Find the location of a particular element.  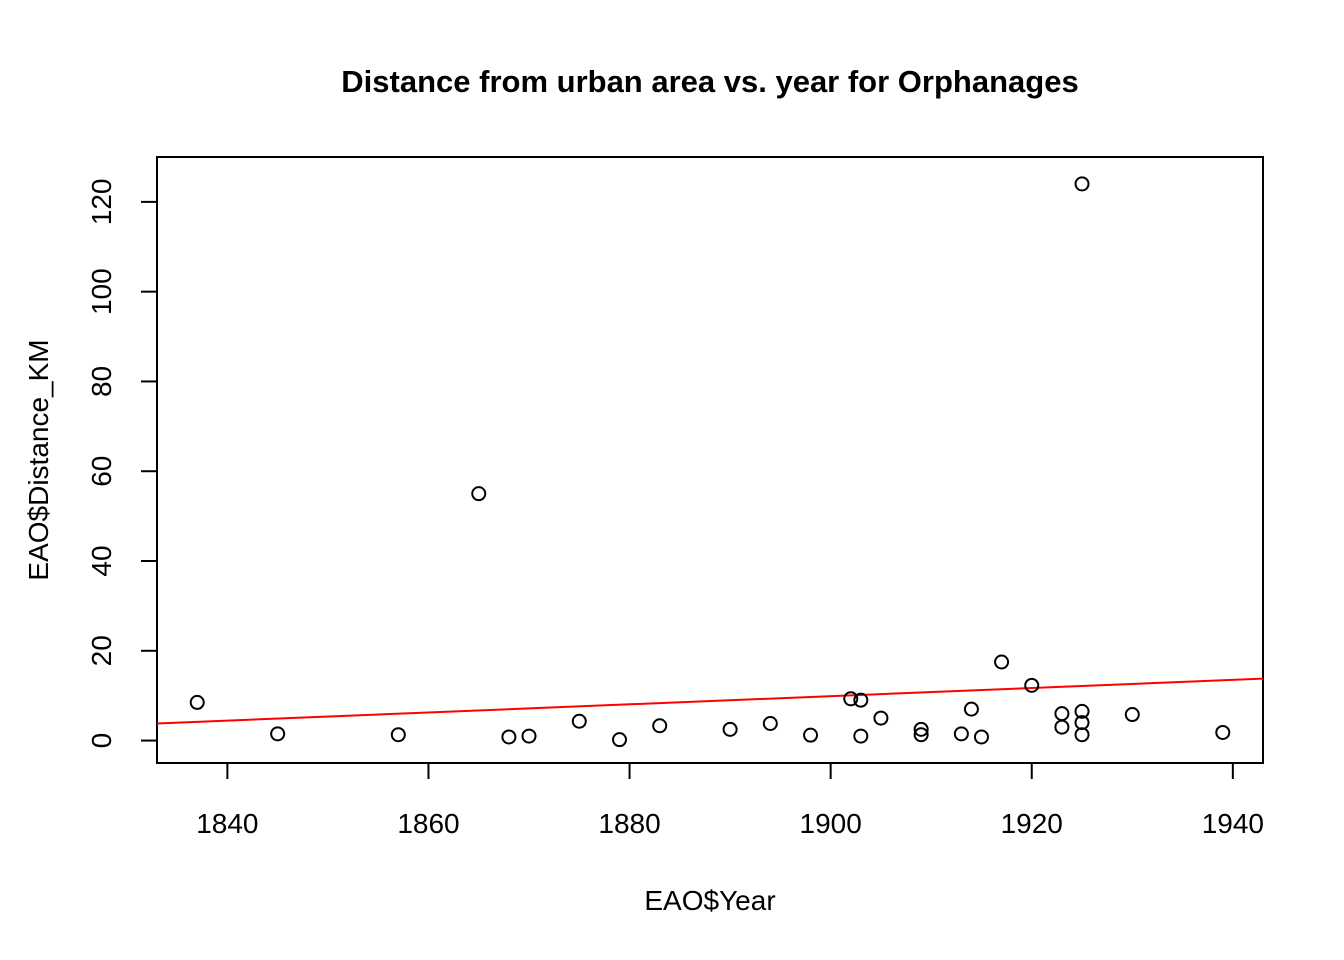

regression-line is located at coordinates (710, 701).